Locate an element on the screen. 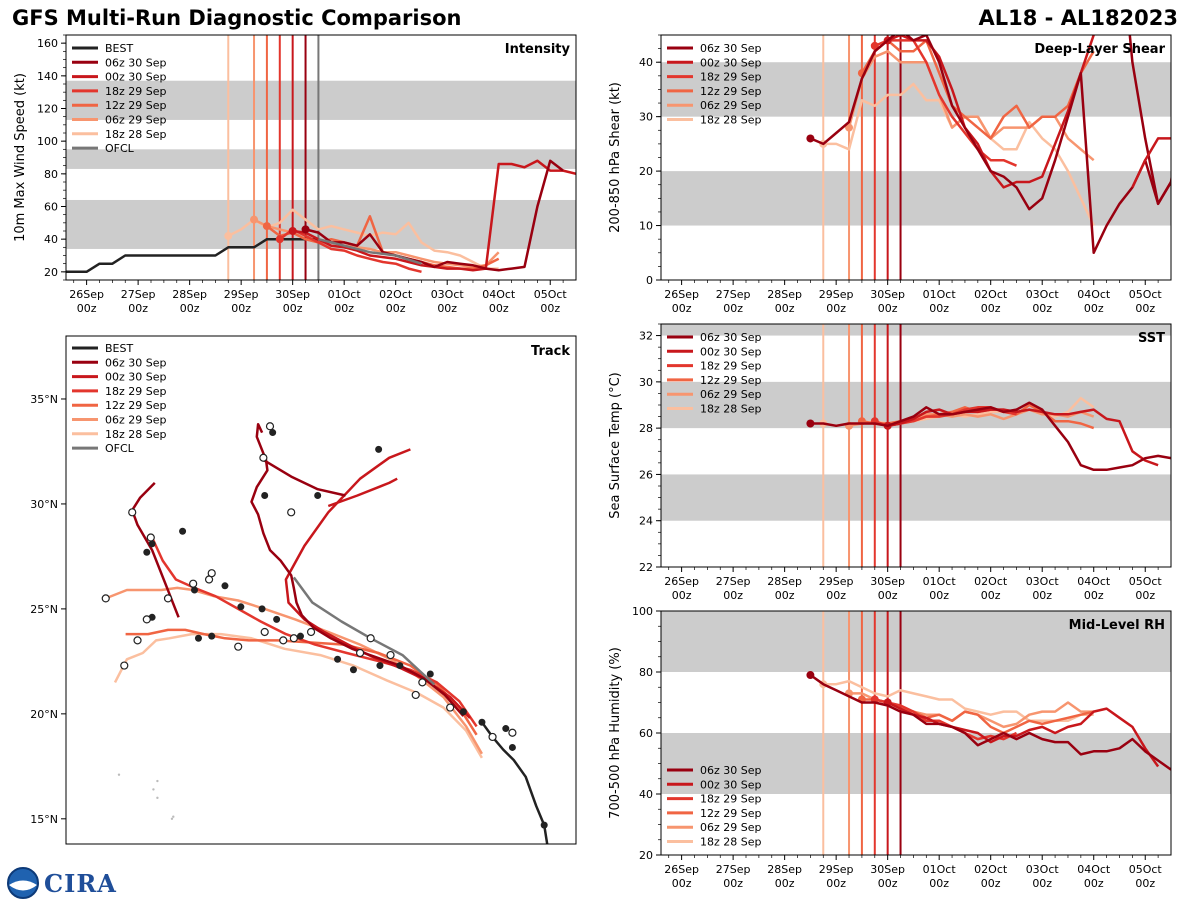 This screenshot has width=1200, height=900. y-tick-label: 28 is located at coordinates (646, 428).